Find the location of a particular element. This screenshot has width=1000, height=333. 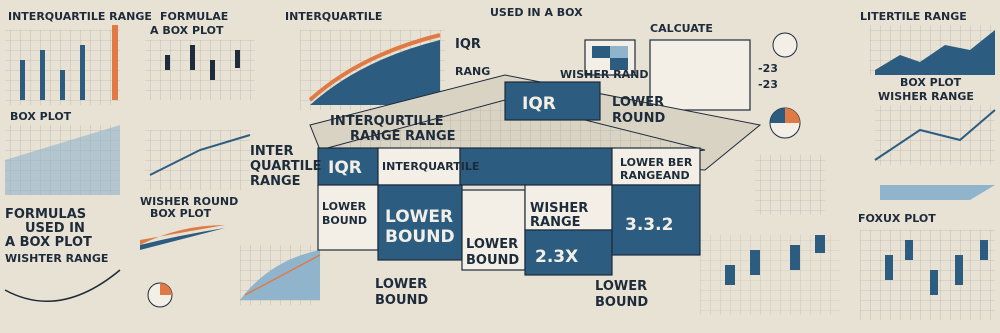

label: WISHER RAND is located at coordinates (604, 74).